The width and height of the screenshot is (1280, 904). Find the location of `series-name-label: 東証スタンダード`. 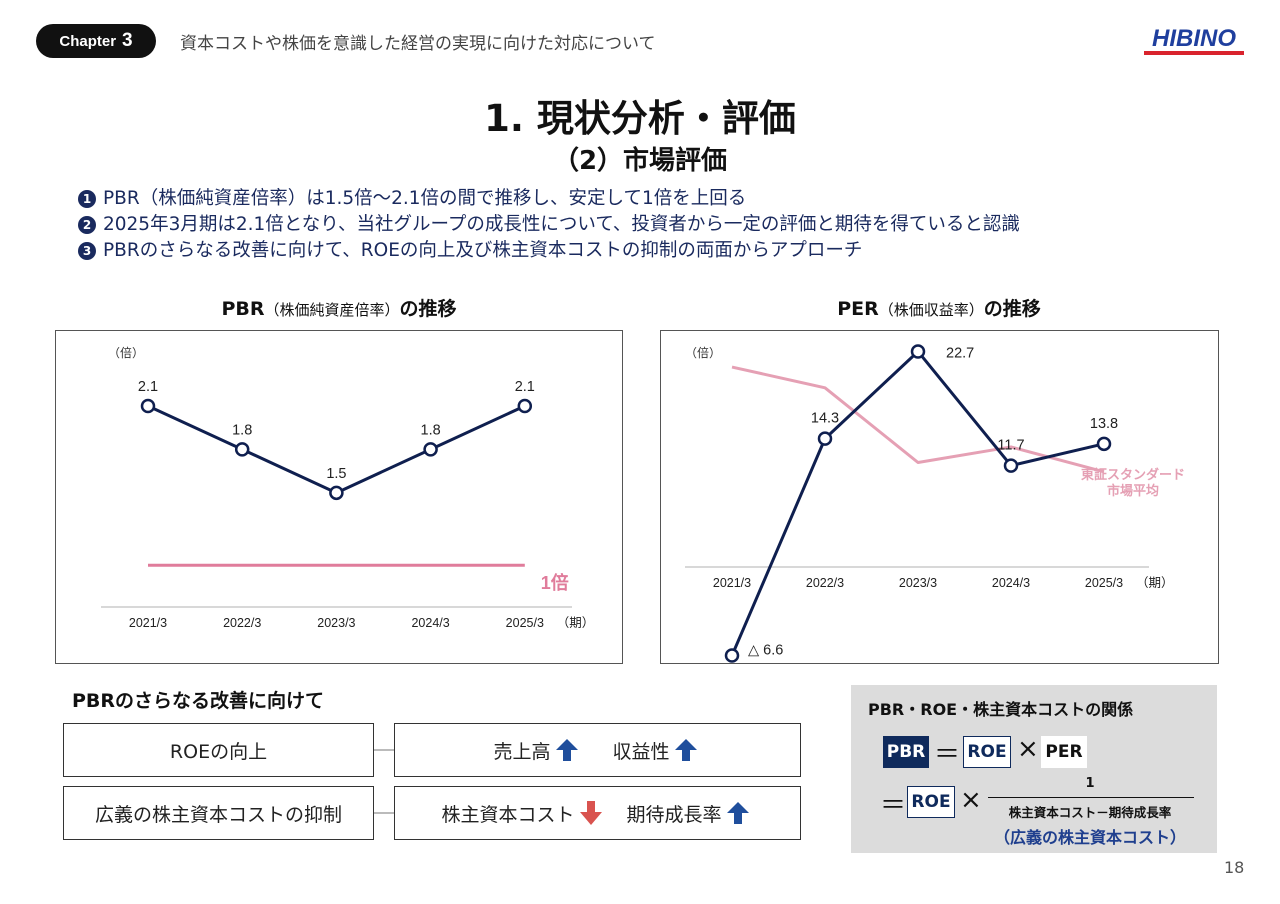

series-name-label: 東証スタンダード is located at coordinates (1133, 474).